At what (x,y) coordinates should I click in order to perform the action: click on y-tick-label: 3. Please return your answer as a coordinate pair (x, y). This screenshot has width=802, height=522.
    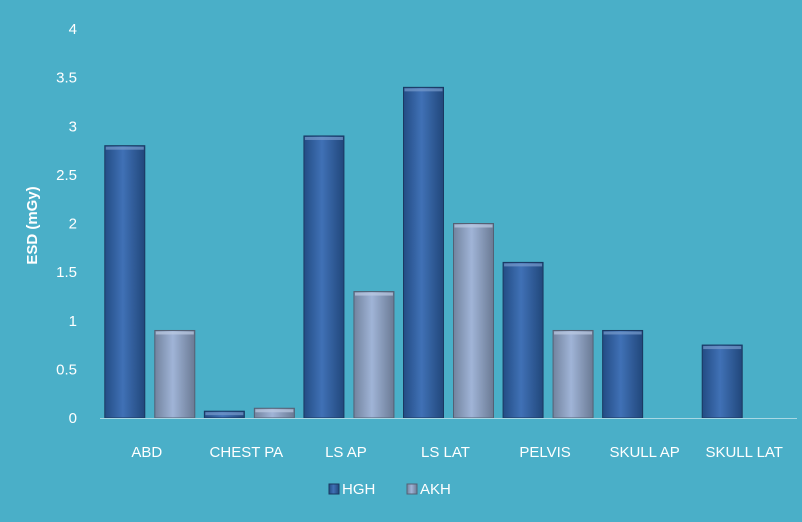
    Looking at the image, I should click on (73, 126).